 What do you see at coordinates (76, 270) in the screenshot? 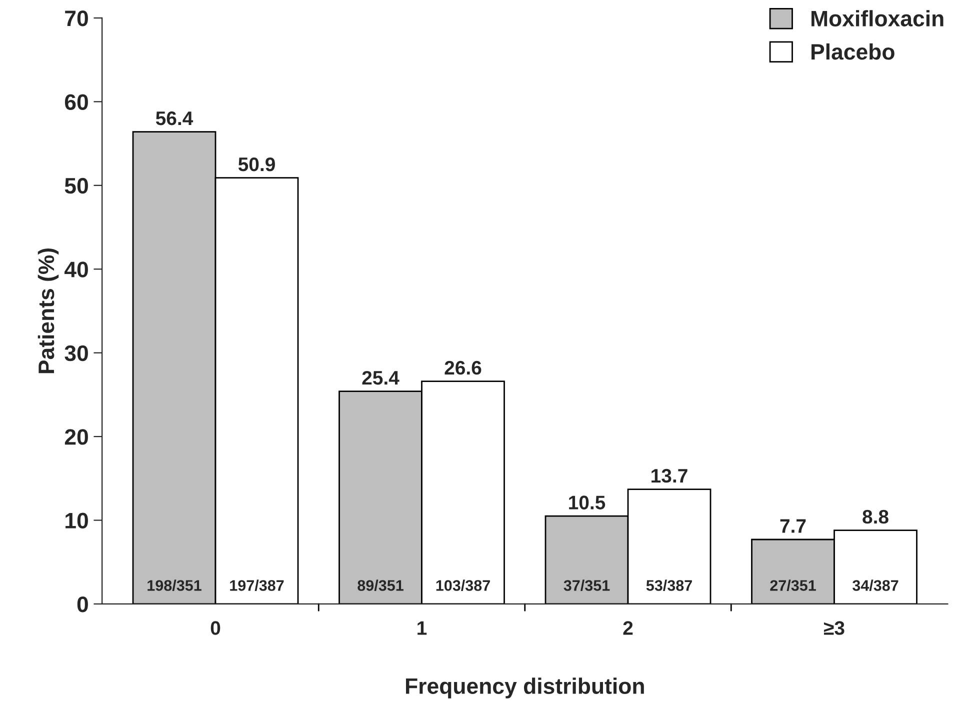
I see `y-tick-label: 40` at bounding box center [76, 270].